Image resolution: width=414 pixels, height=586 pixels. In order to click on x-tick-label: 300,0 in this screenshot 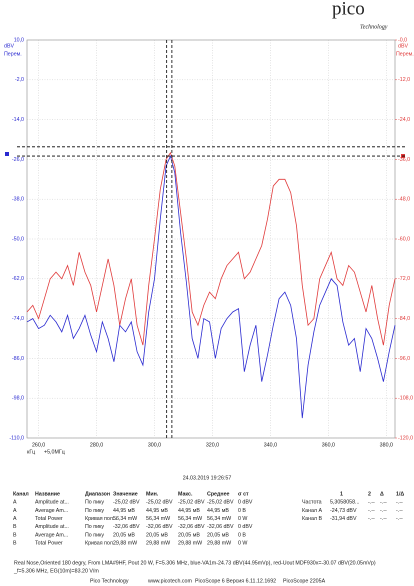, I will do `click(154, 445)`.